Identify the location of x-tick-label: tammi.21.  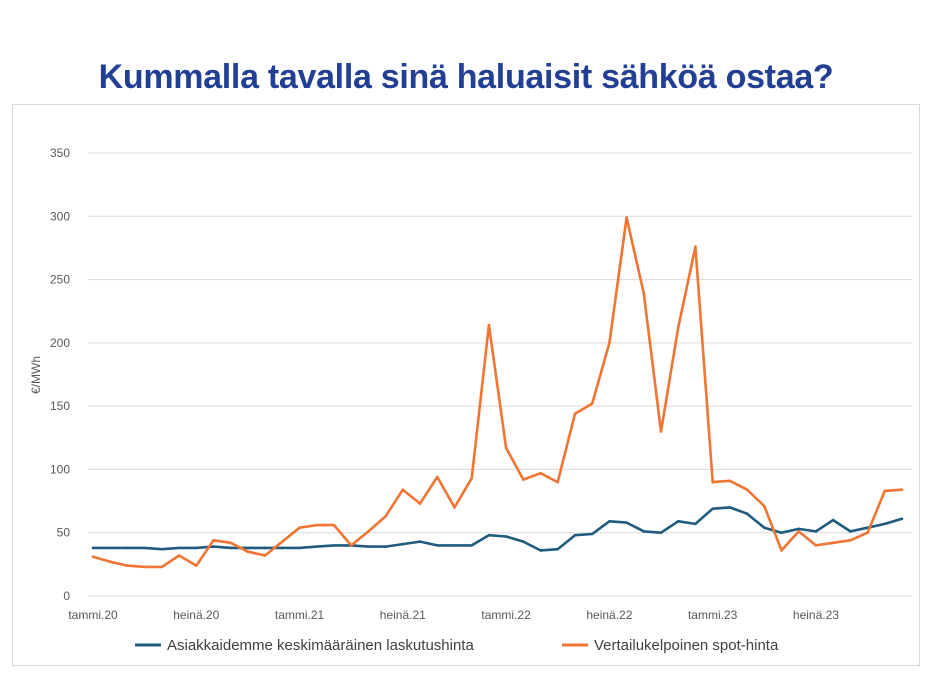
(300, 615).